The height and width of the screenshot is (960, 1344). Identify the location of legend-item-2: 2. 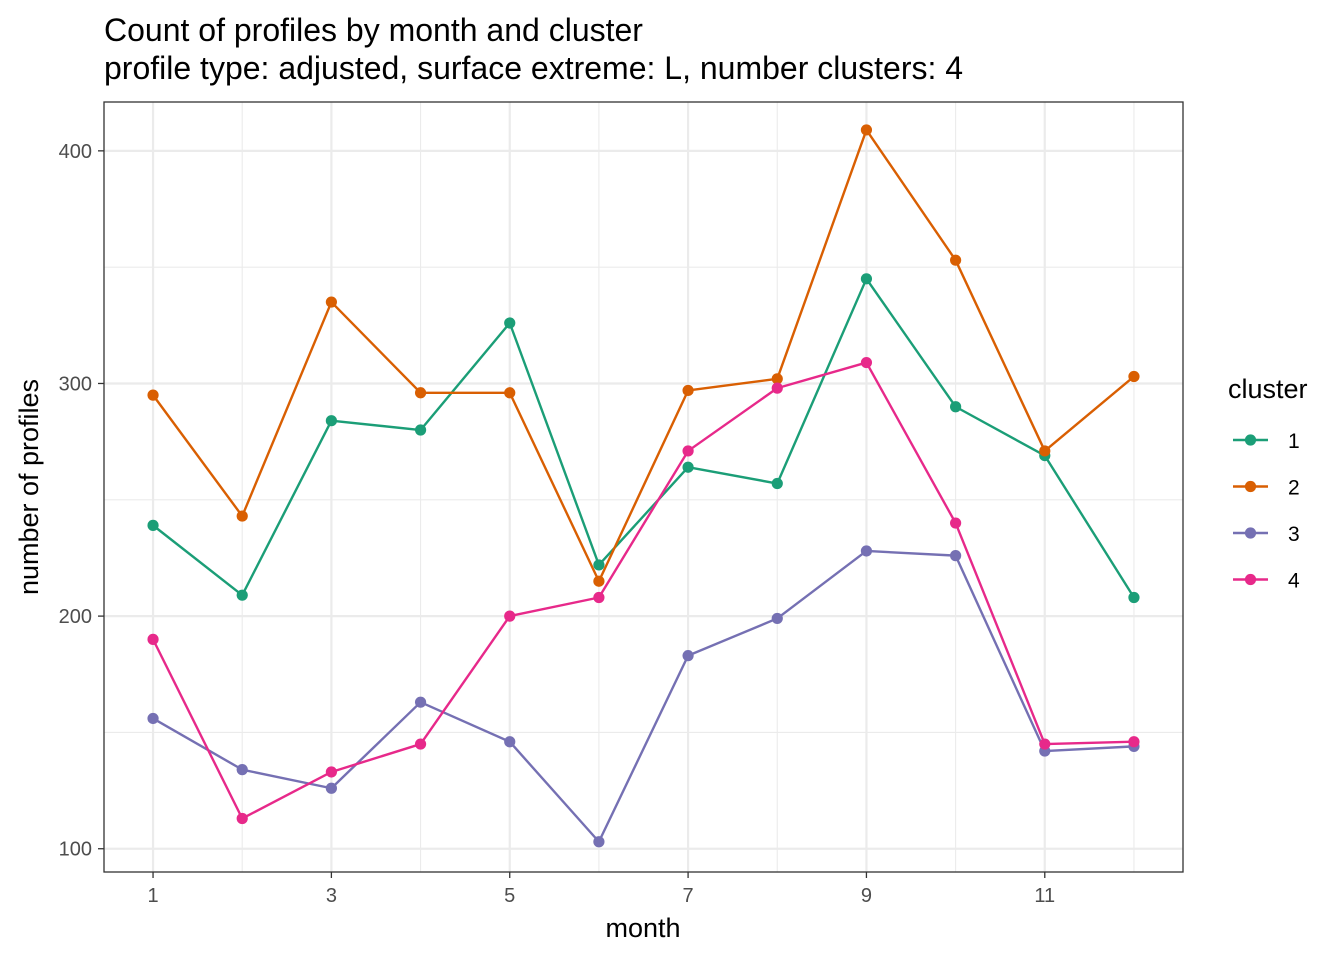
(1266, 488).